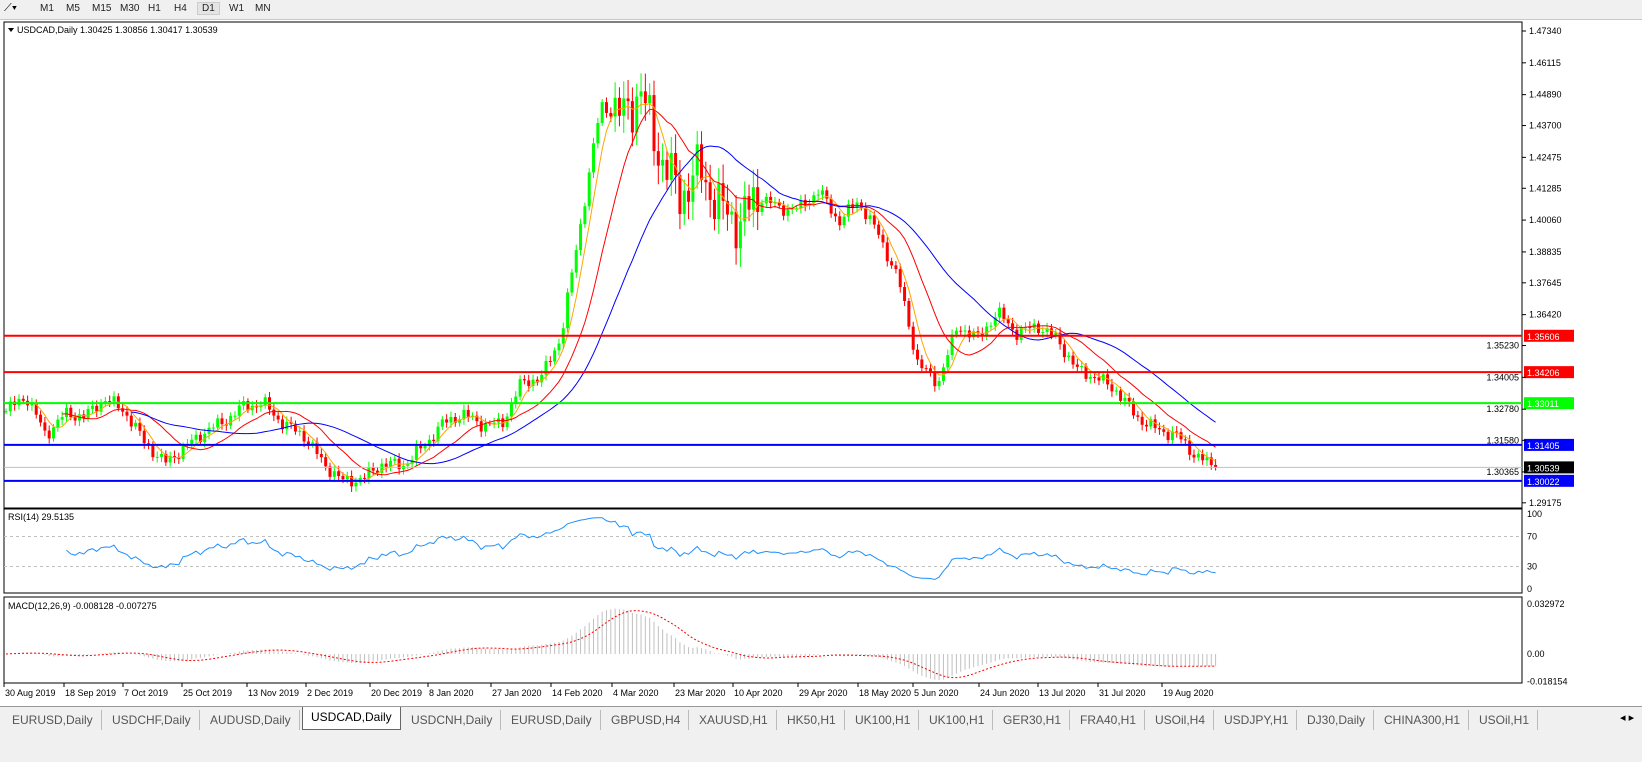 This screenshot has height=762, width=1642. I want to click on chart-tab: USDCHF,Daily, so click(152, 720).